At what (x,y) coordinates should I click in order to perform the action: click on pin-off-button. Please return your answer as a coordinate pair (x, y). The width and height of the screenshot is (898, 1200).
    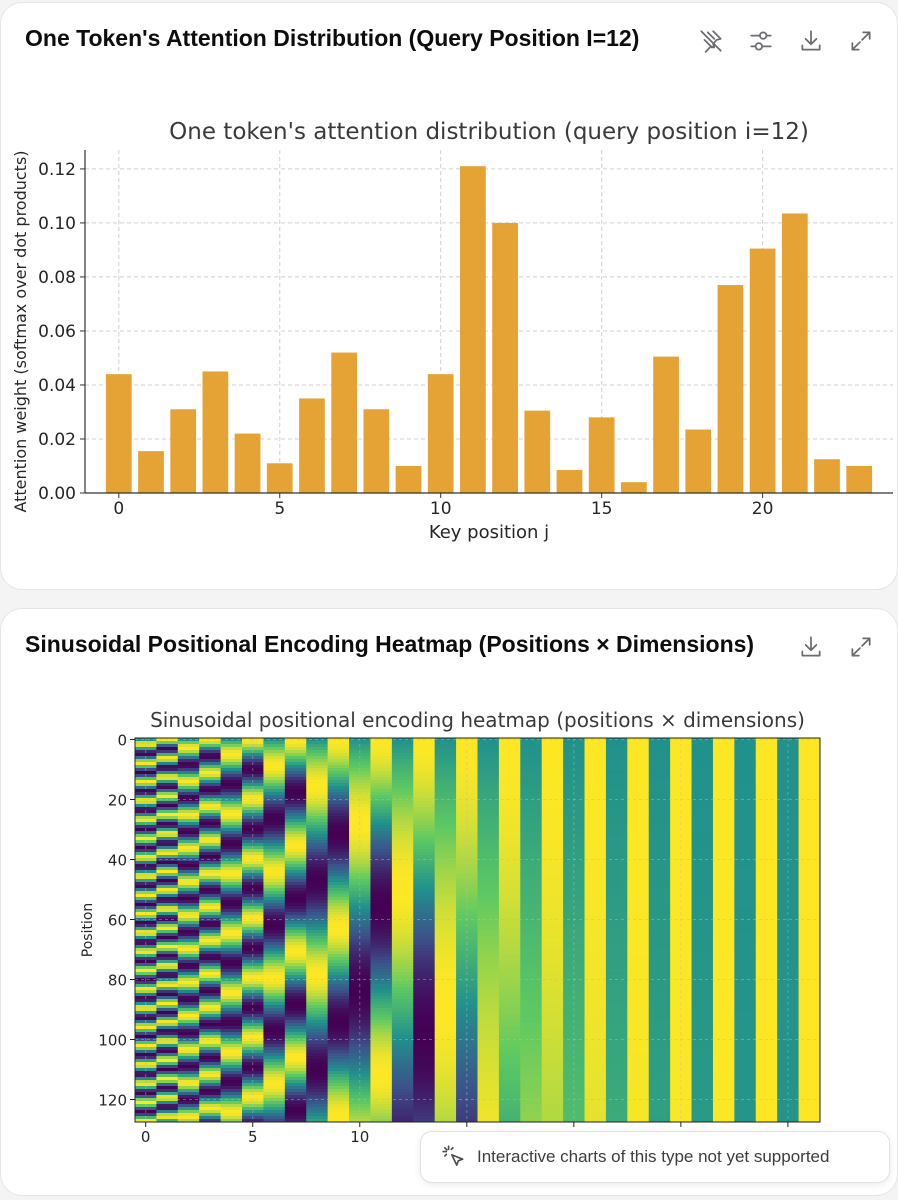
    Looking at the image, I should click on (711, 41).